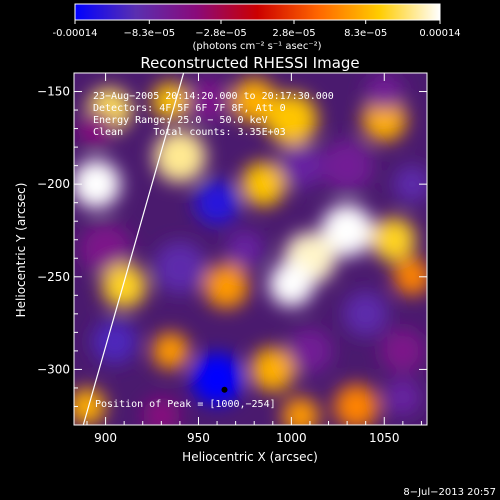 The height and width of the screenshot is (500, 500). Describe the element at coordinates (439, 33) in the screenshot. I see `colorbar-tick-label: 0.00014` at that location.